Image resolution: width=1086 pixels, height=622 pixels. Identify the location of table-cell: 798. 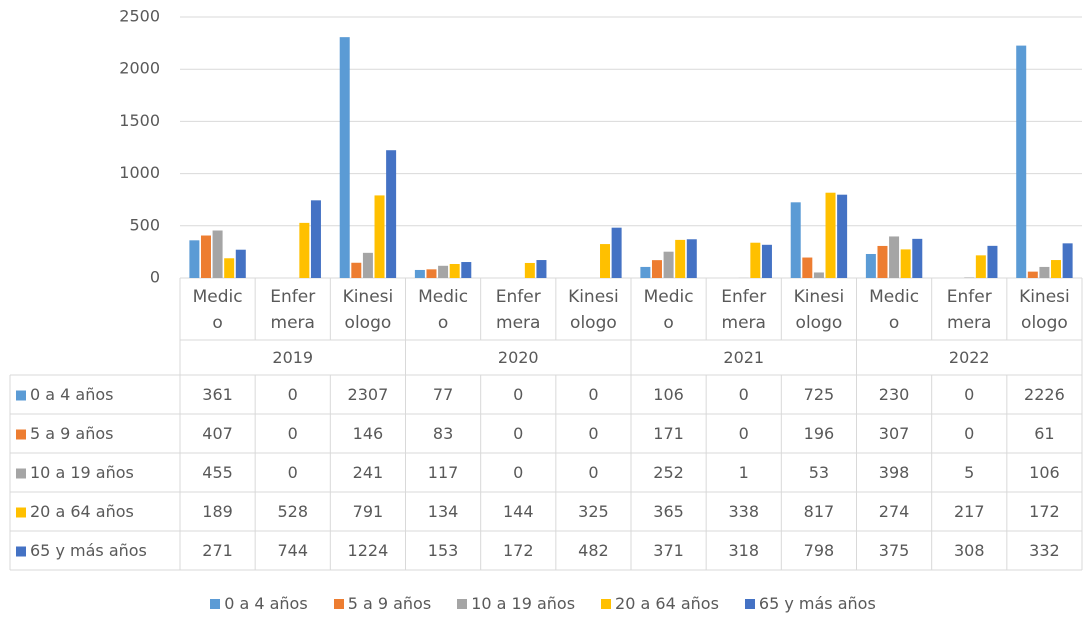
(819, 550).